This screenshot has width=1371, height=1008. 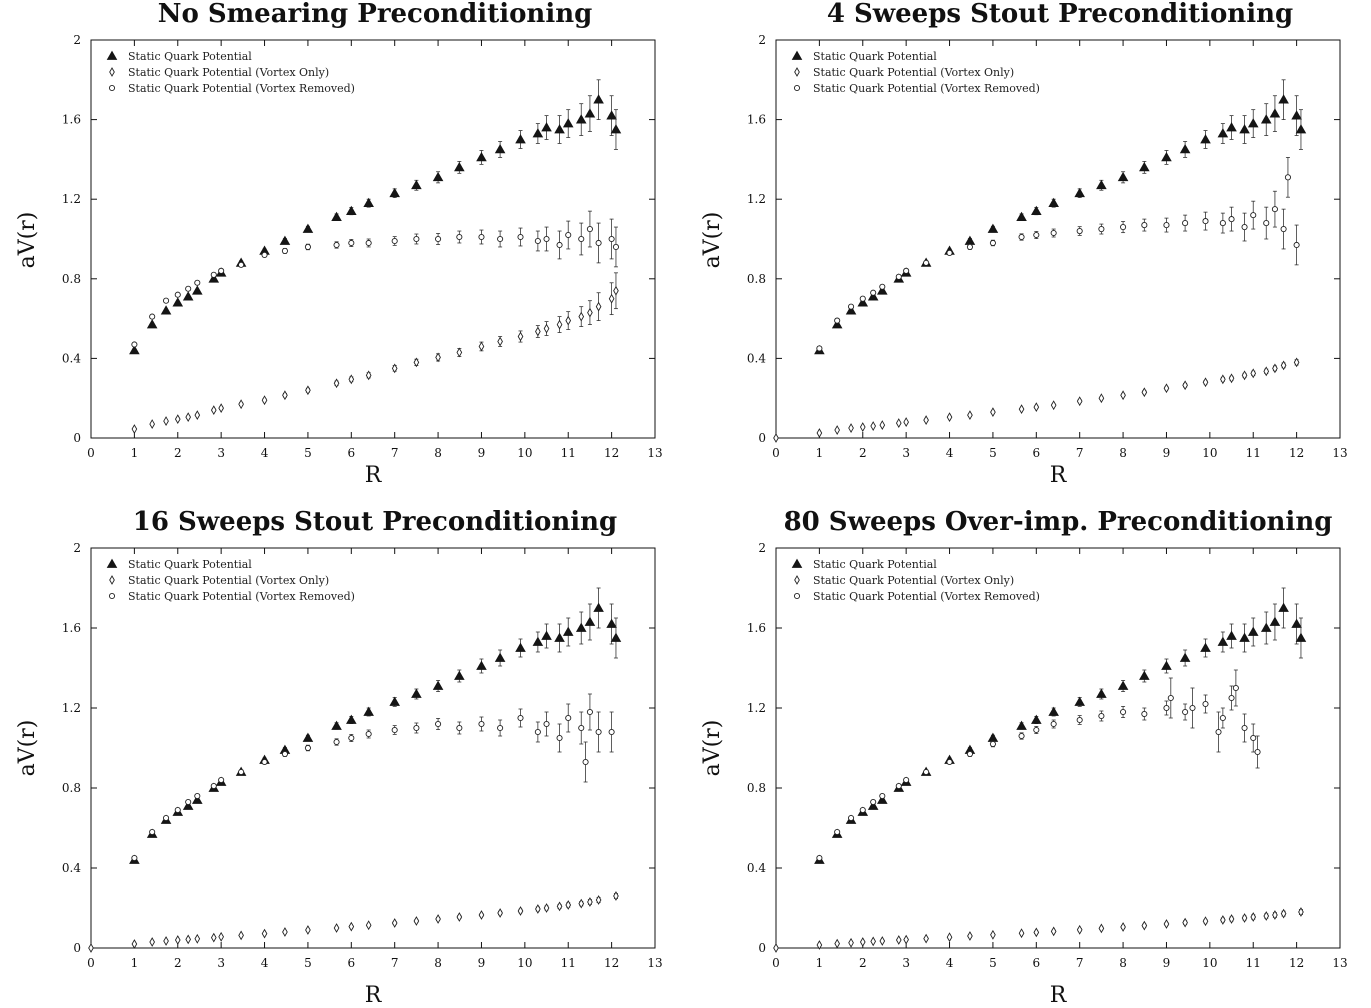 I want to click on y-tick-label: 2, so click(x=762, y=40).